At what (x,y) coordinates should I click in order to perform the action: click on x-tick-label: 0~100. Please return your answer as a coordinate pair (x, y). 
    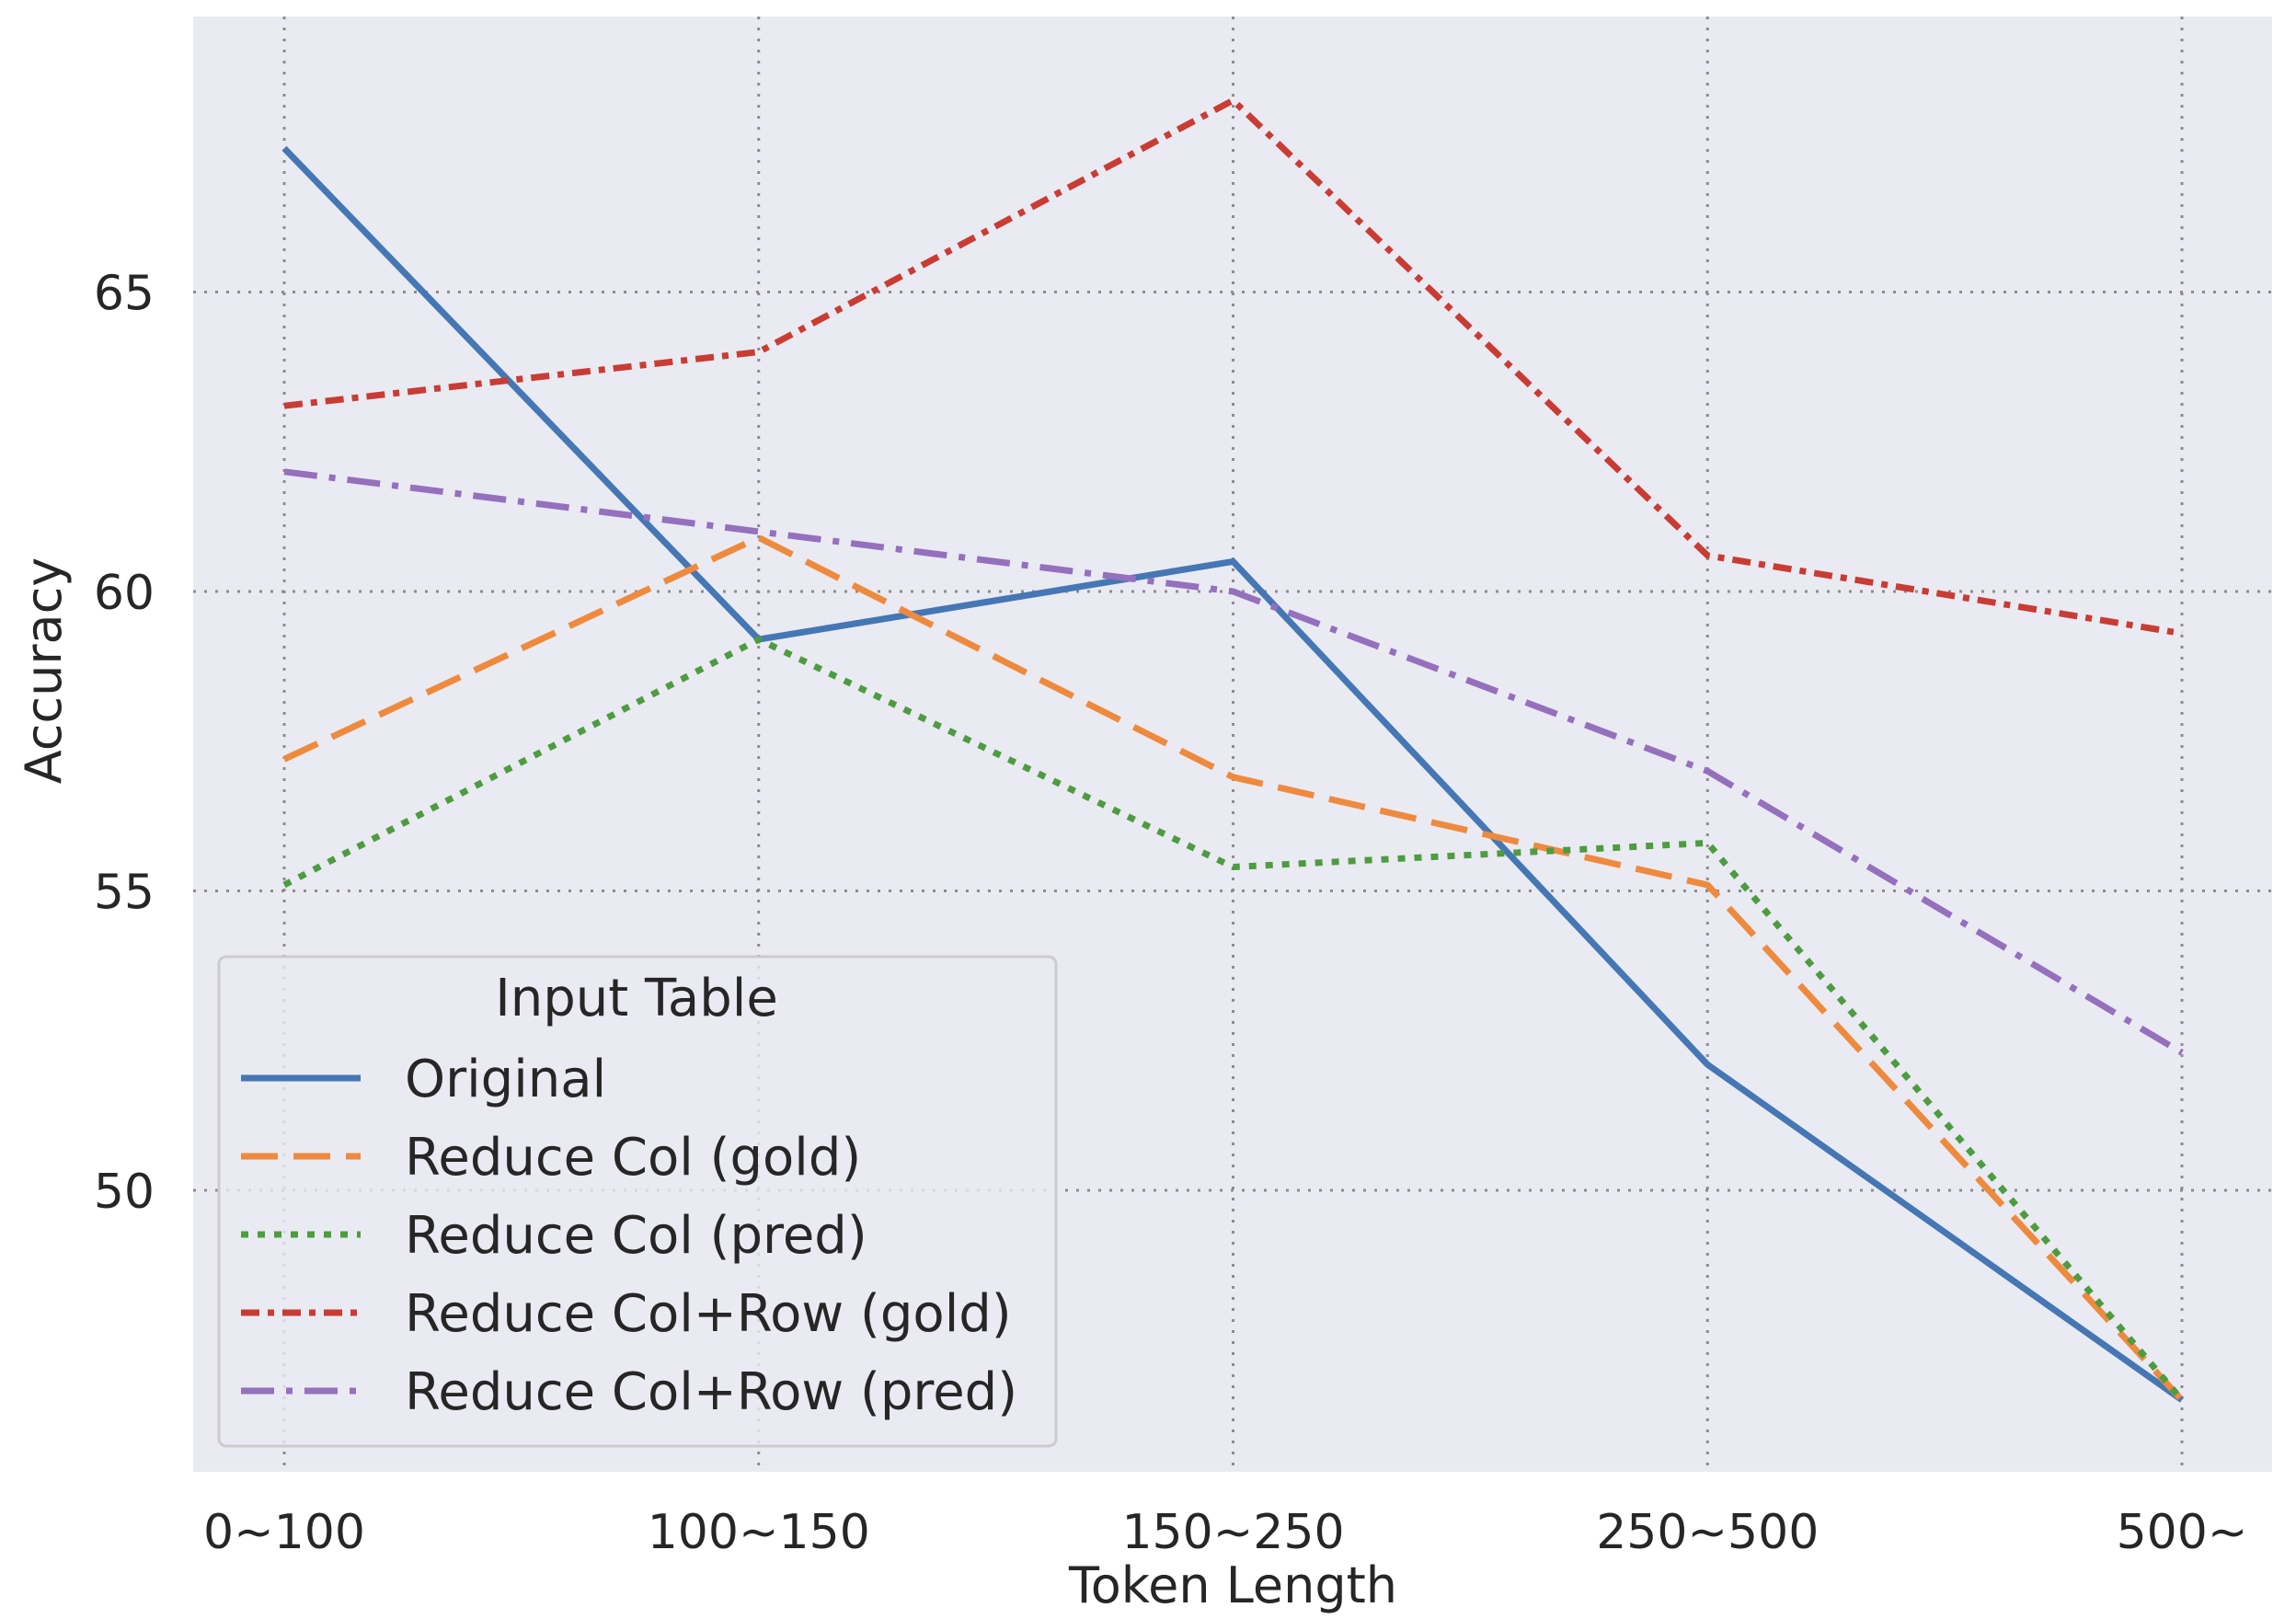
    Looking at the image, I should click on (284, 1533).